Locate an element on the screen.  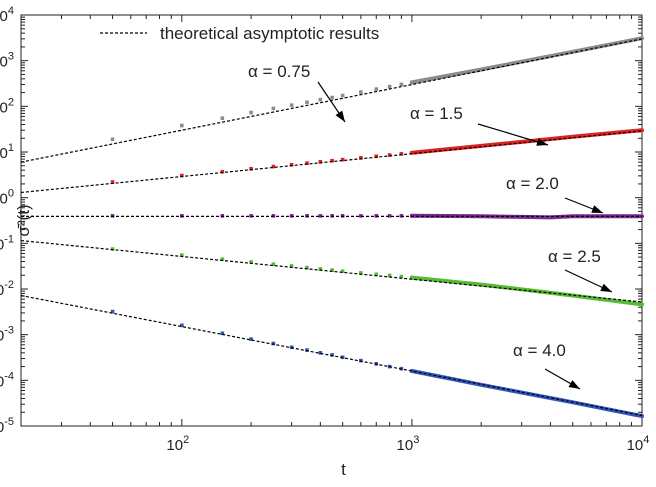
y-tick-label: 101 is located at coordinates (7, 152).